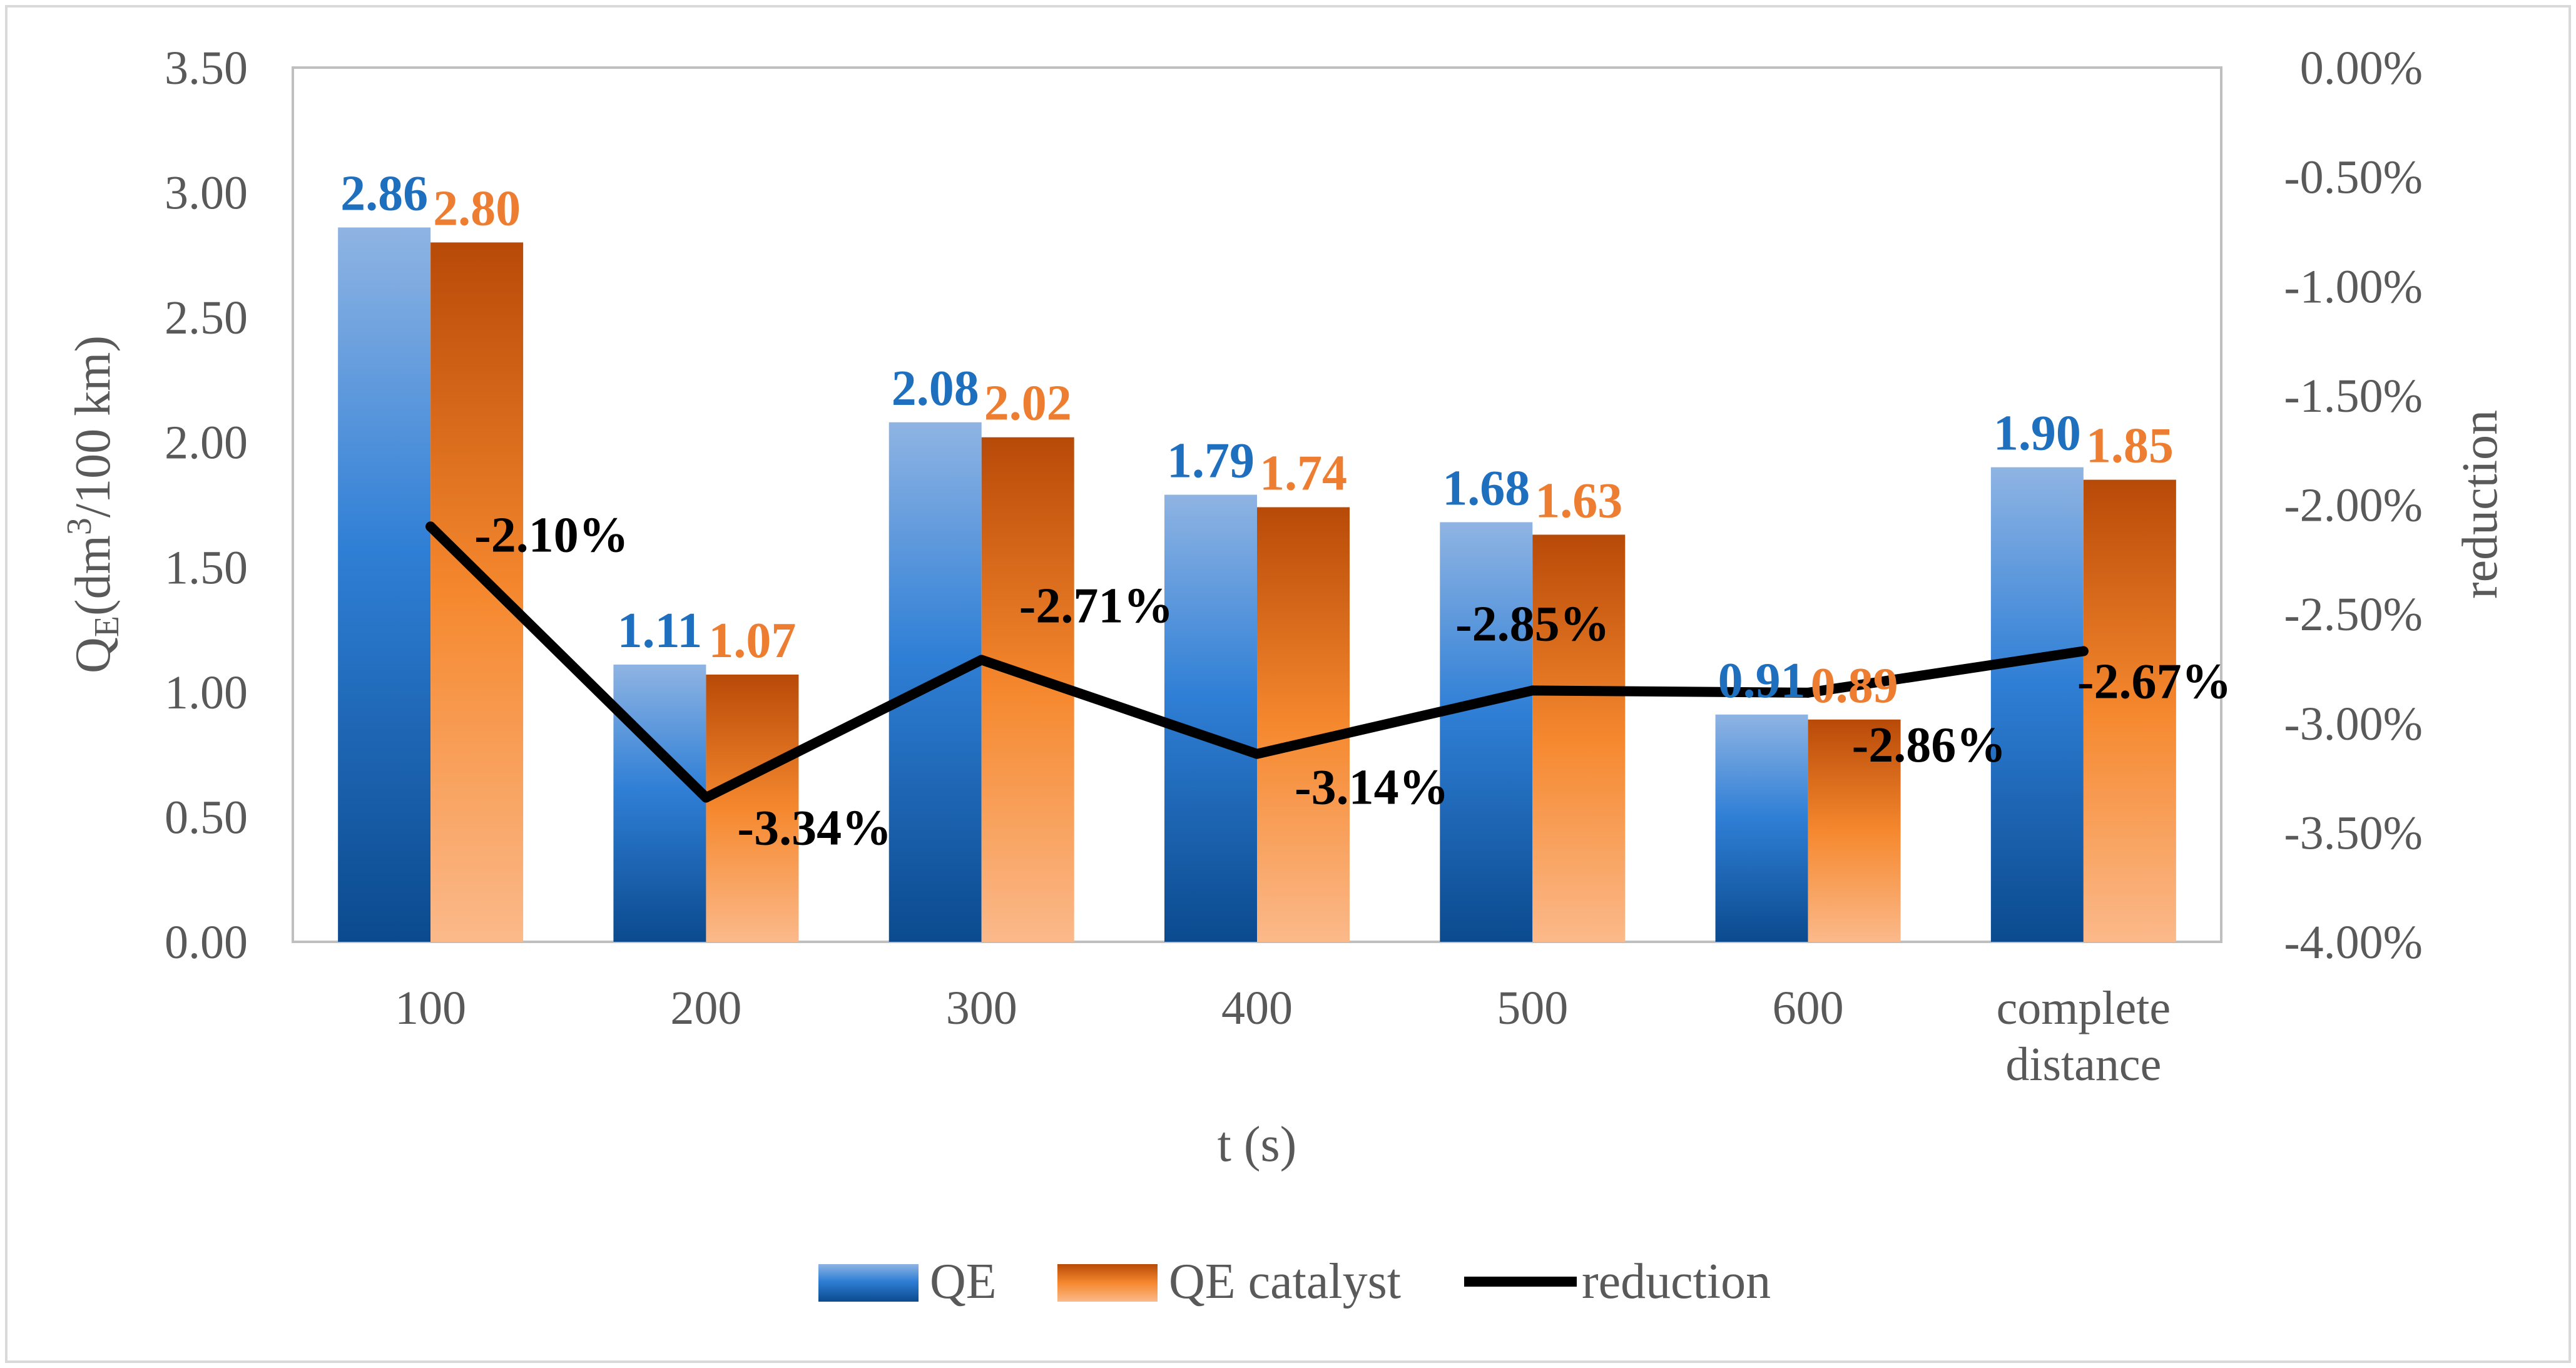  What do you see at coordinates (1107, 1283) in the screenshot?
I see `legend-swatch-qe-catalyst` at bounding box center [1107, 1283].